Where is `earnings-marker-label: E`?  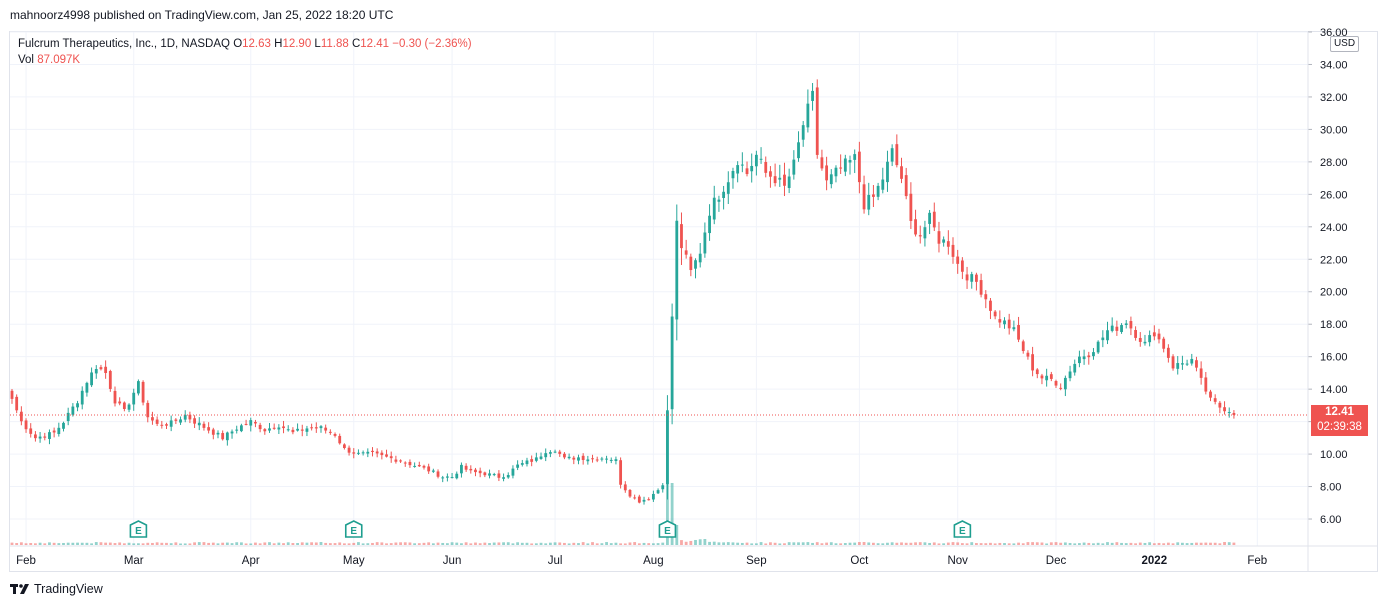
earnings-marker-label: E is located at coordinates (353, 531).